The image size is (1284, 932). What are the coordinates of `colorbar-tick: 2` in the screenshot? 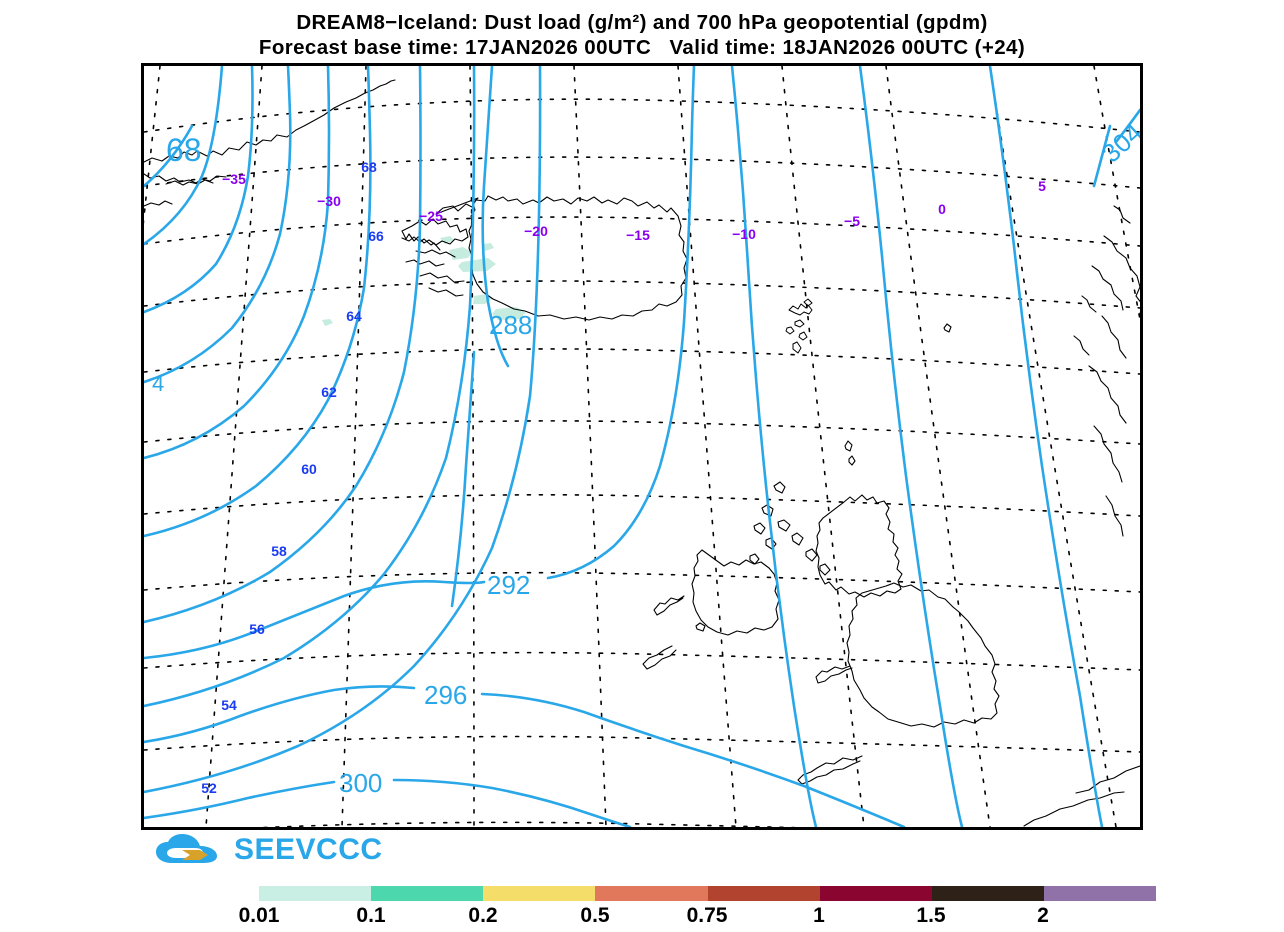 It's located at (1043, 915).